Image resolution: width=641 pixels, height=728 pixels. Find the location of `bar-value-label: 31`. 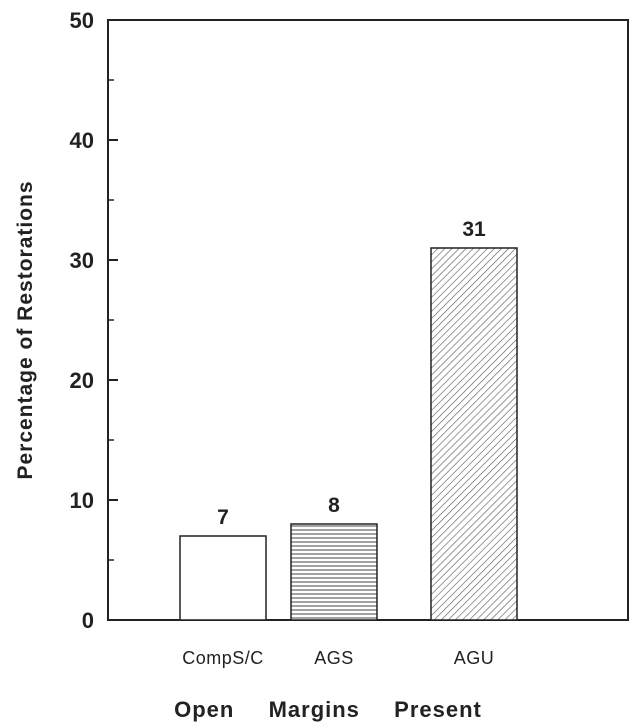

bar-value-label: 31 is located at coordinates (474, 229).